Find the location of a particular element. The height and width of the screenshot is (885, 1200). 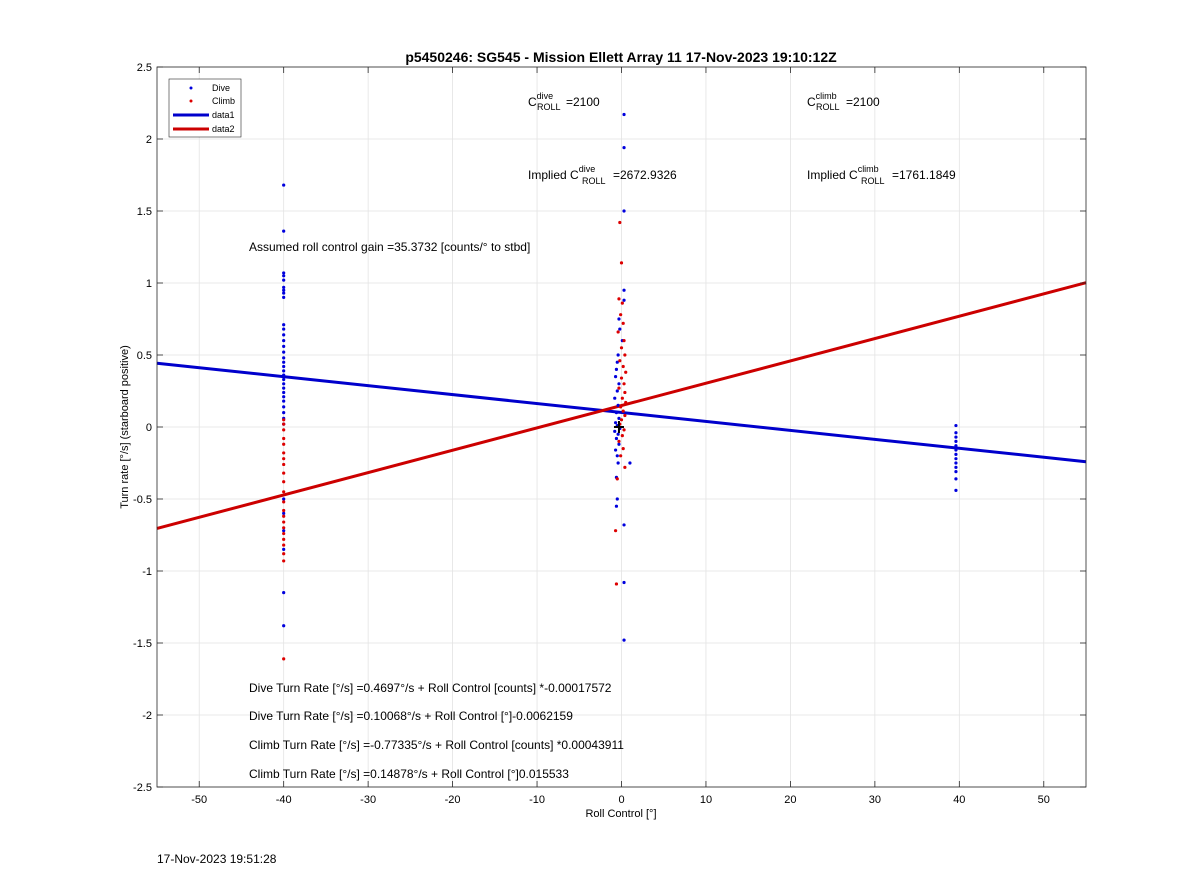

x-tick-label: 30 is located at coordinates (875, 800).